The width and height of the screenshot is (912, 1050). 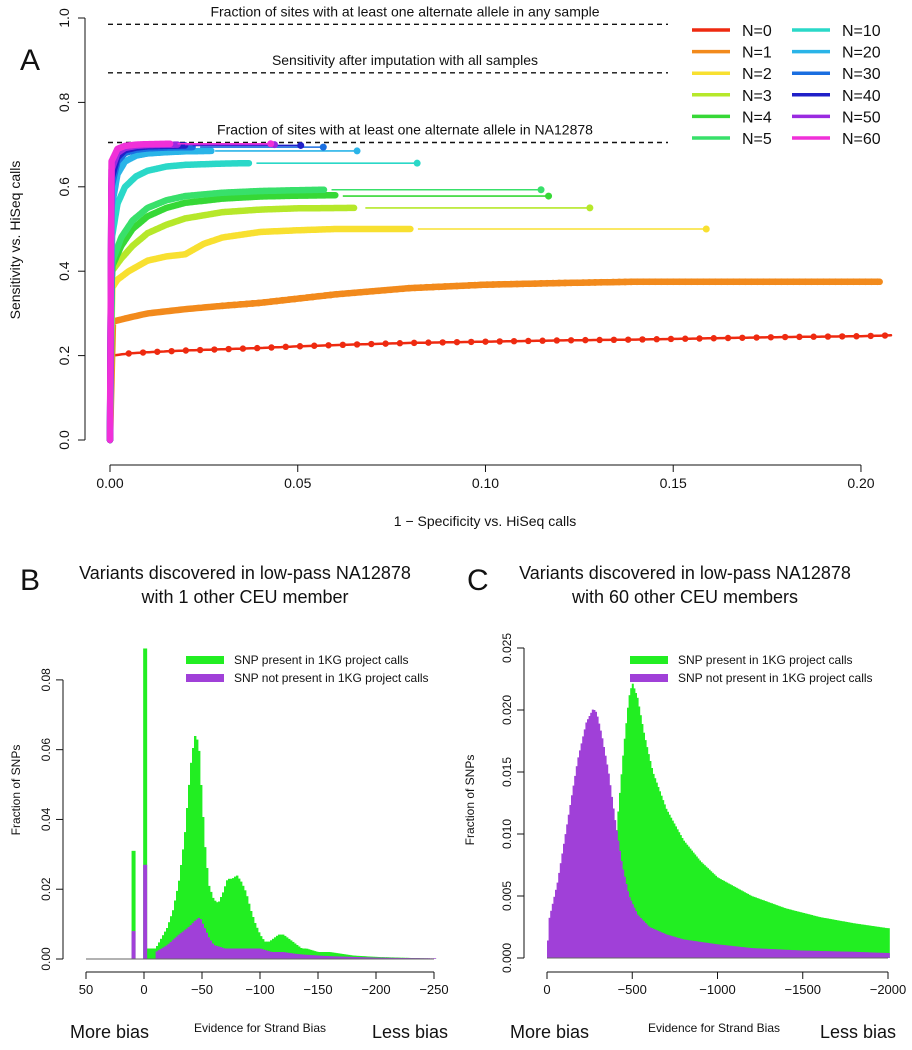 What do you see at coordinates (143, 989) in the screenshot?
I see `x-tick-label: 0` at bounding box center [143, 989].